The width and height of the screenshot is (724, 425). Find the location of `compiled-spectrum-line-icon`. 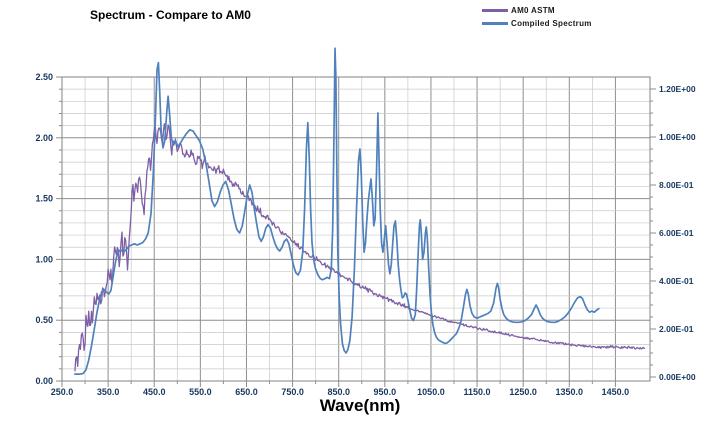

compiled-spectrum-line-icon is located at coordinates (495, 23).